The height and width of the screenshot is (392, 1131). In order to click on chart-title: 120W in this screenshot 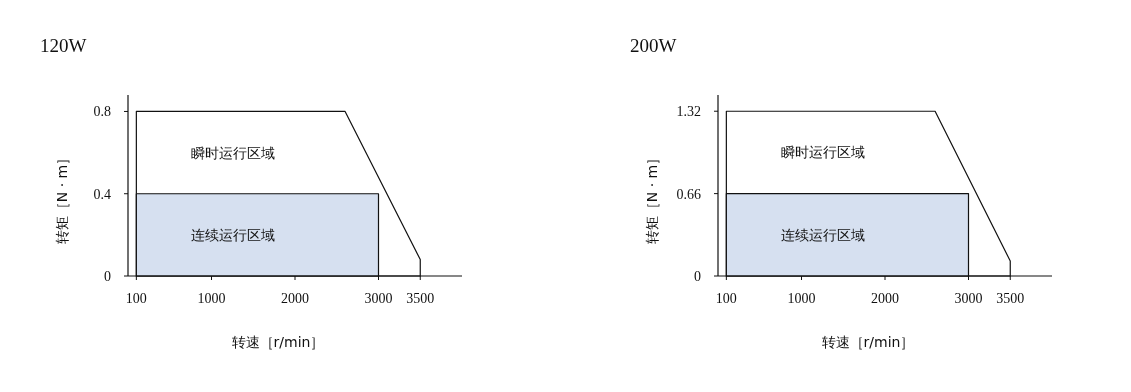, I will do `click(63, 45)`.